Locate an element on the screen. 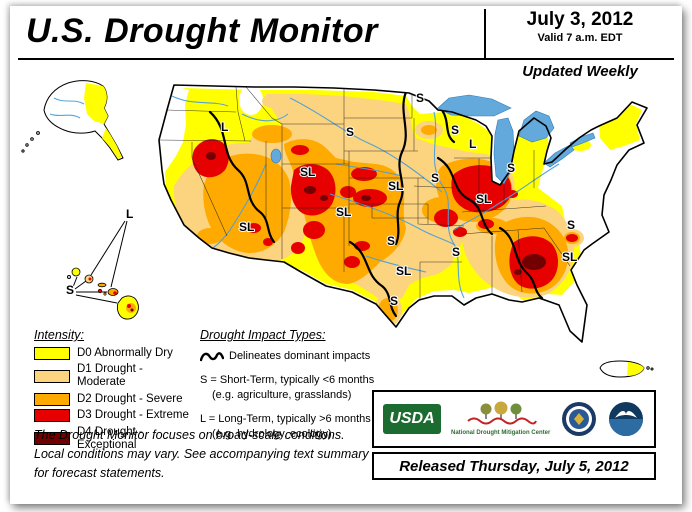 The image size is (692, 512). released-date-bar: Released Thursday, July 5, 2012 is located at coordinates (514, 466).